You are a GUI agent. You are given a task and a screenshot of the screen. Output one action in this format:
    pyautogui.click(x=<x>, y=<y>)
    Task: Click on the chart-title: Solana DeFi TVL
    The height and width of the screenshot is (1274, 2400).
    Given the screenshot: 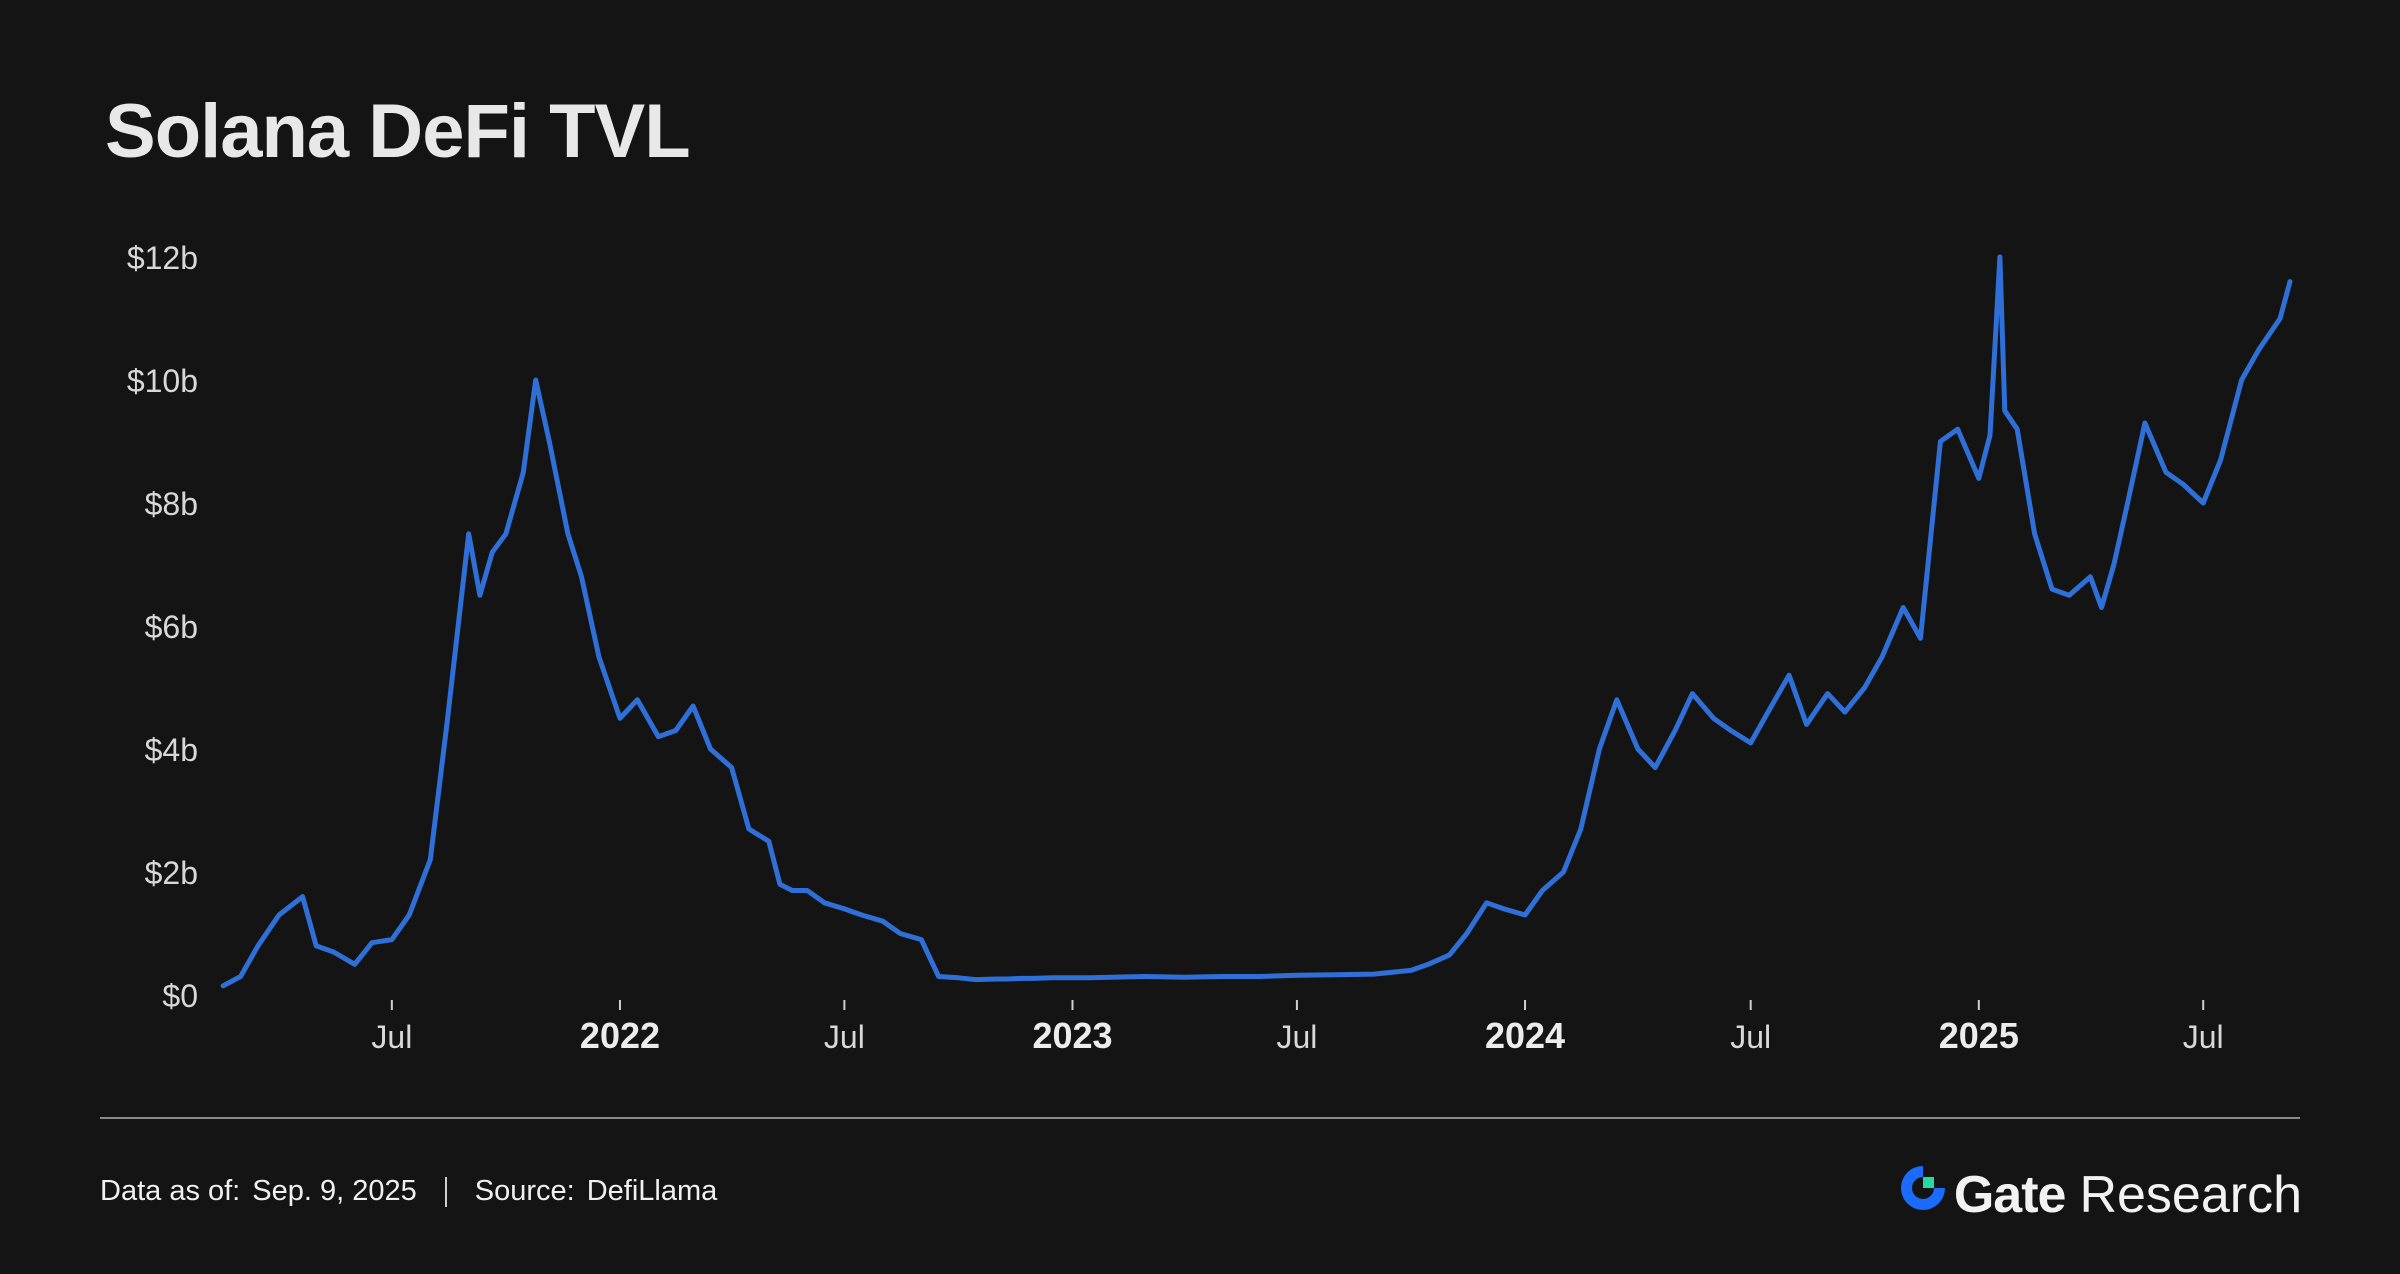 What is the action you would take?
    pyautogui.click(x=398, y=131)
    